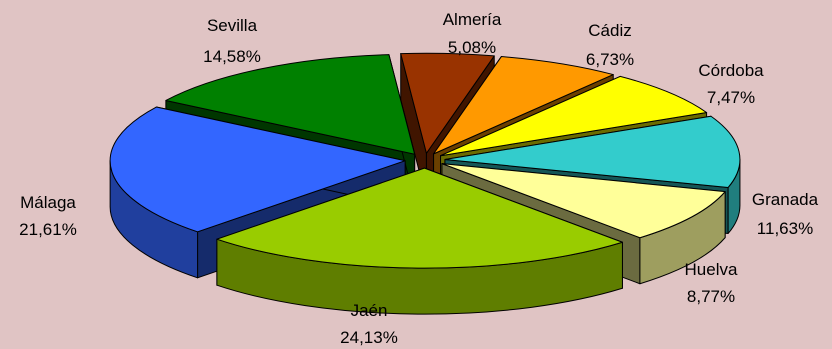 The image size is (832, 349). Describe the element at coordinates (731, 84) in the screenshot. I see `slice-label-cordoba: Córdoba 7,47%` at that location.